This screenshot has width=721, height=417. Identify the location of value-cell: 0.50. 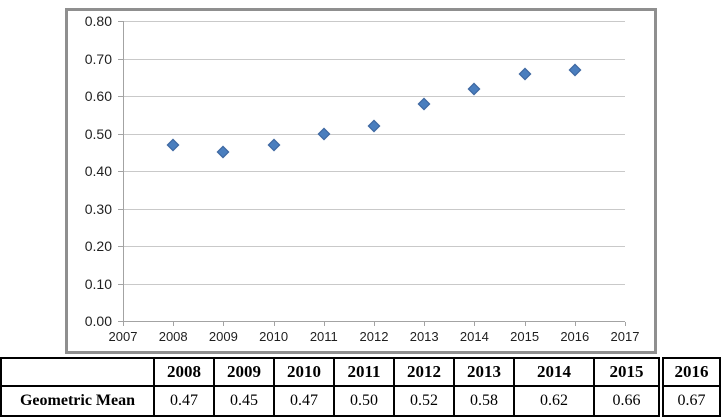
(364, 401).